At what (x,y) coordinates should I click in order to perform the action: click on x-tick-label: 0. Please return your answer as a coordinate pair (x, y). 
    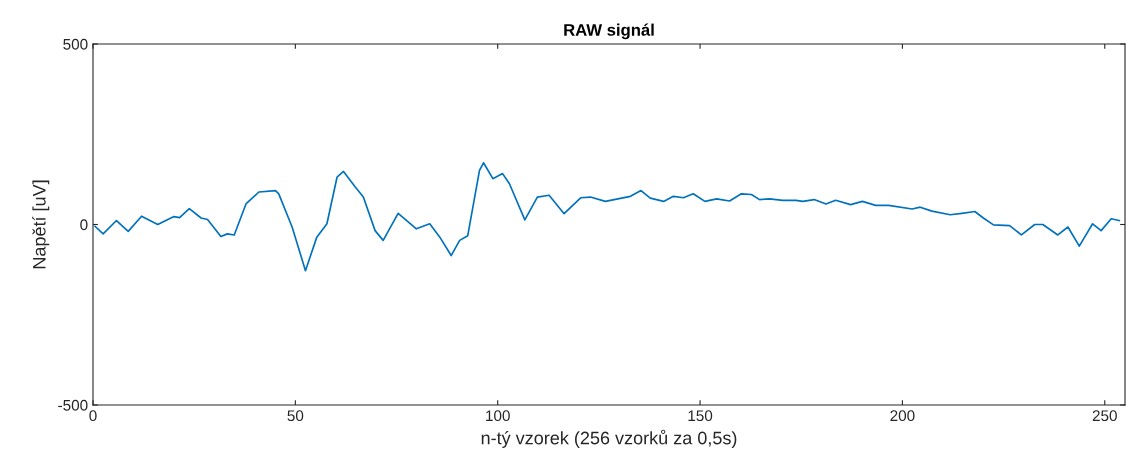
    Looking at the image, I should click on (93, 416).